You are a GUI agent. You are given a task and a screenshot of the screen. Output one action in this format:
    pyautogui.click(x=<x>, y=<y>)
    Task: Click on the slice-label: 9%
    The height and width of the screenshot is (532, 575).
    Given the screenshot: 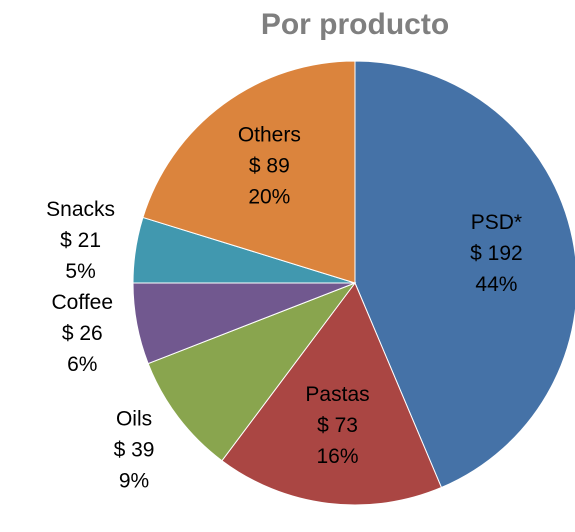 What is the action you would take?
    pyautogui.click(x=134, y=480)
    